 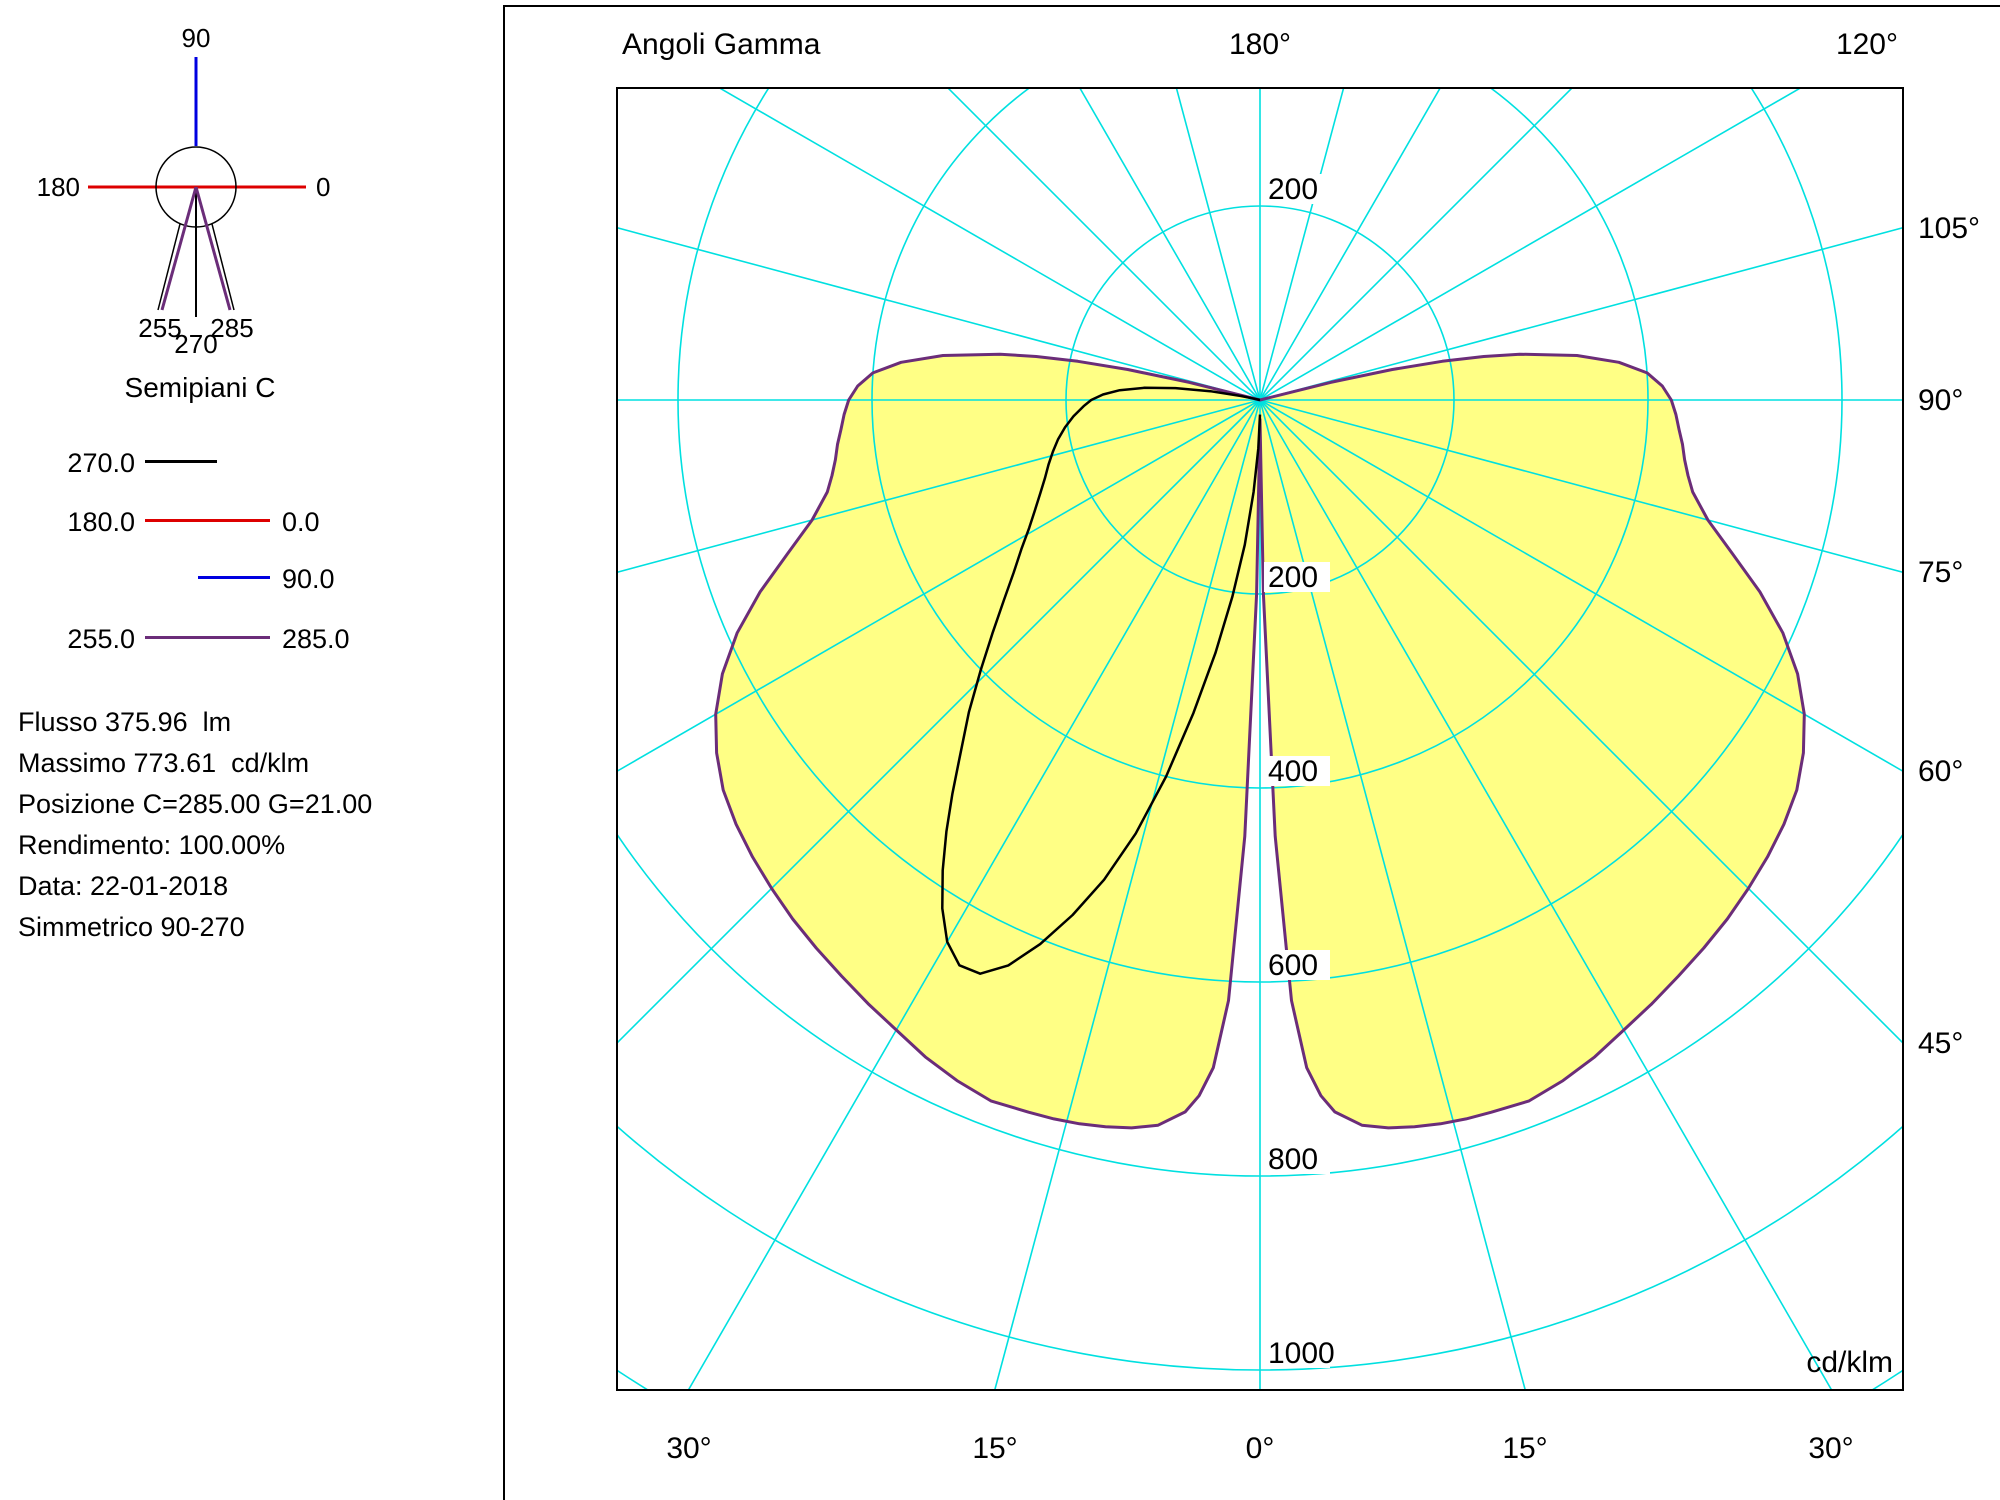 I want to click on gamma-label-bottom: 0°, so click(x=1260, y=1448).